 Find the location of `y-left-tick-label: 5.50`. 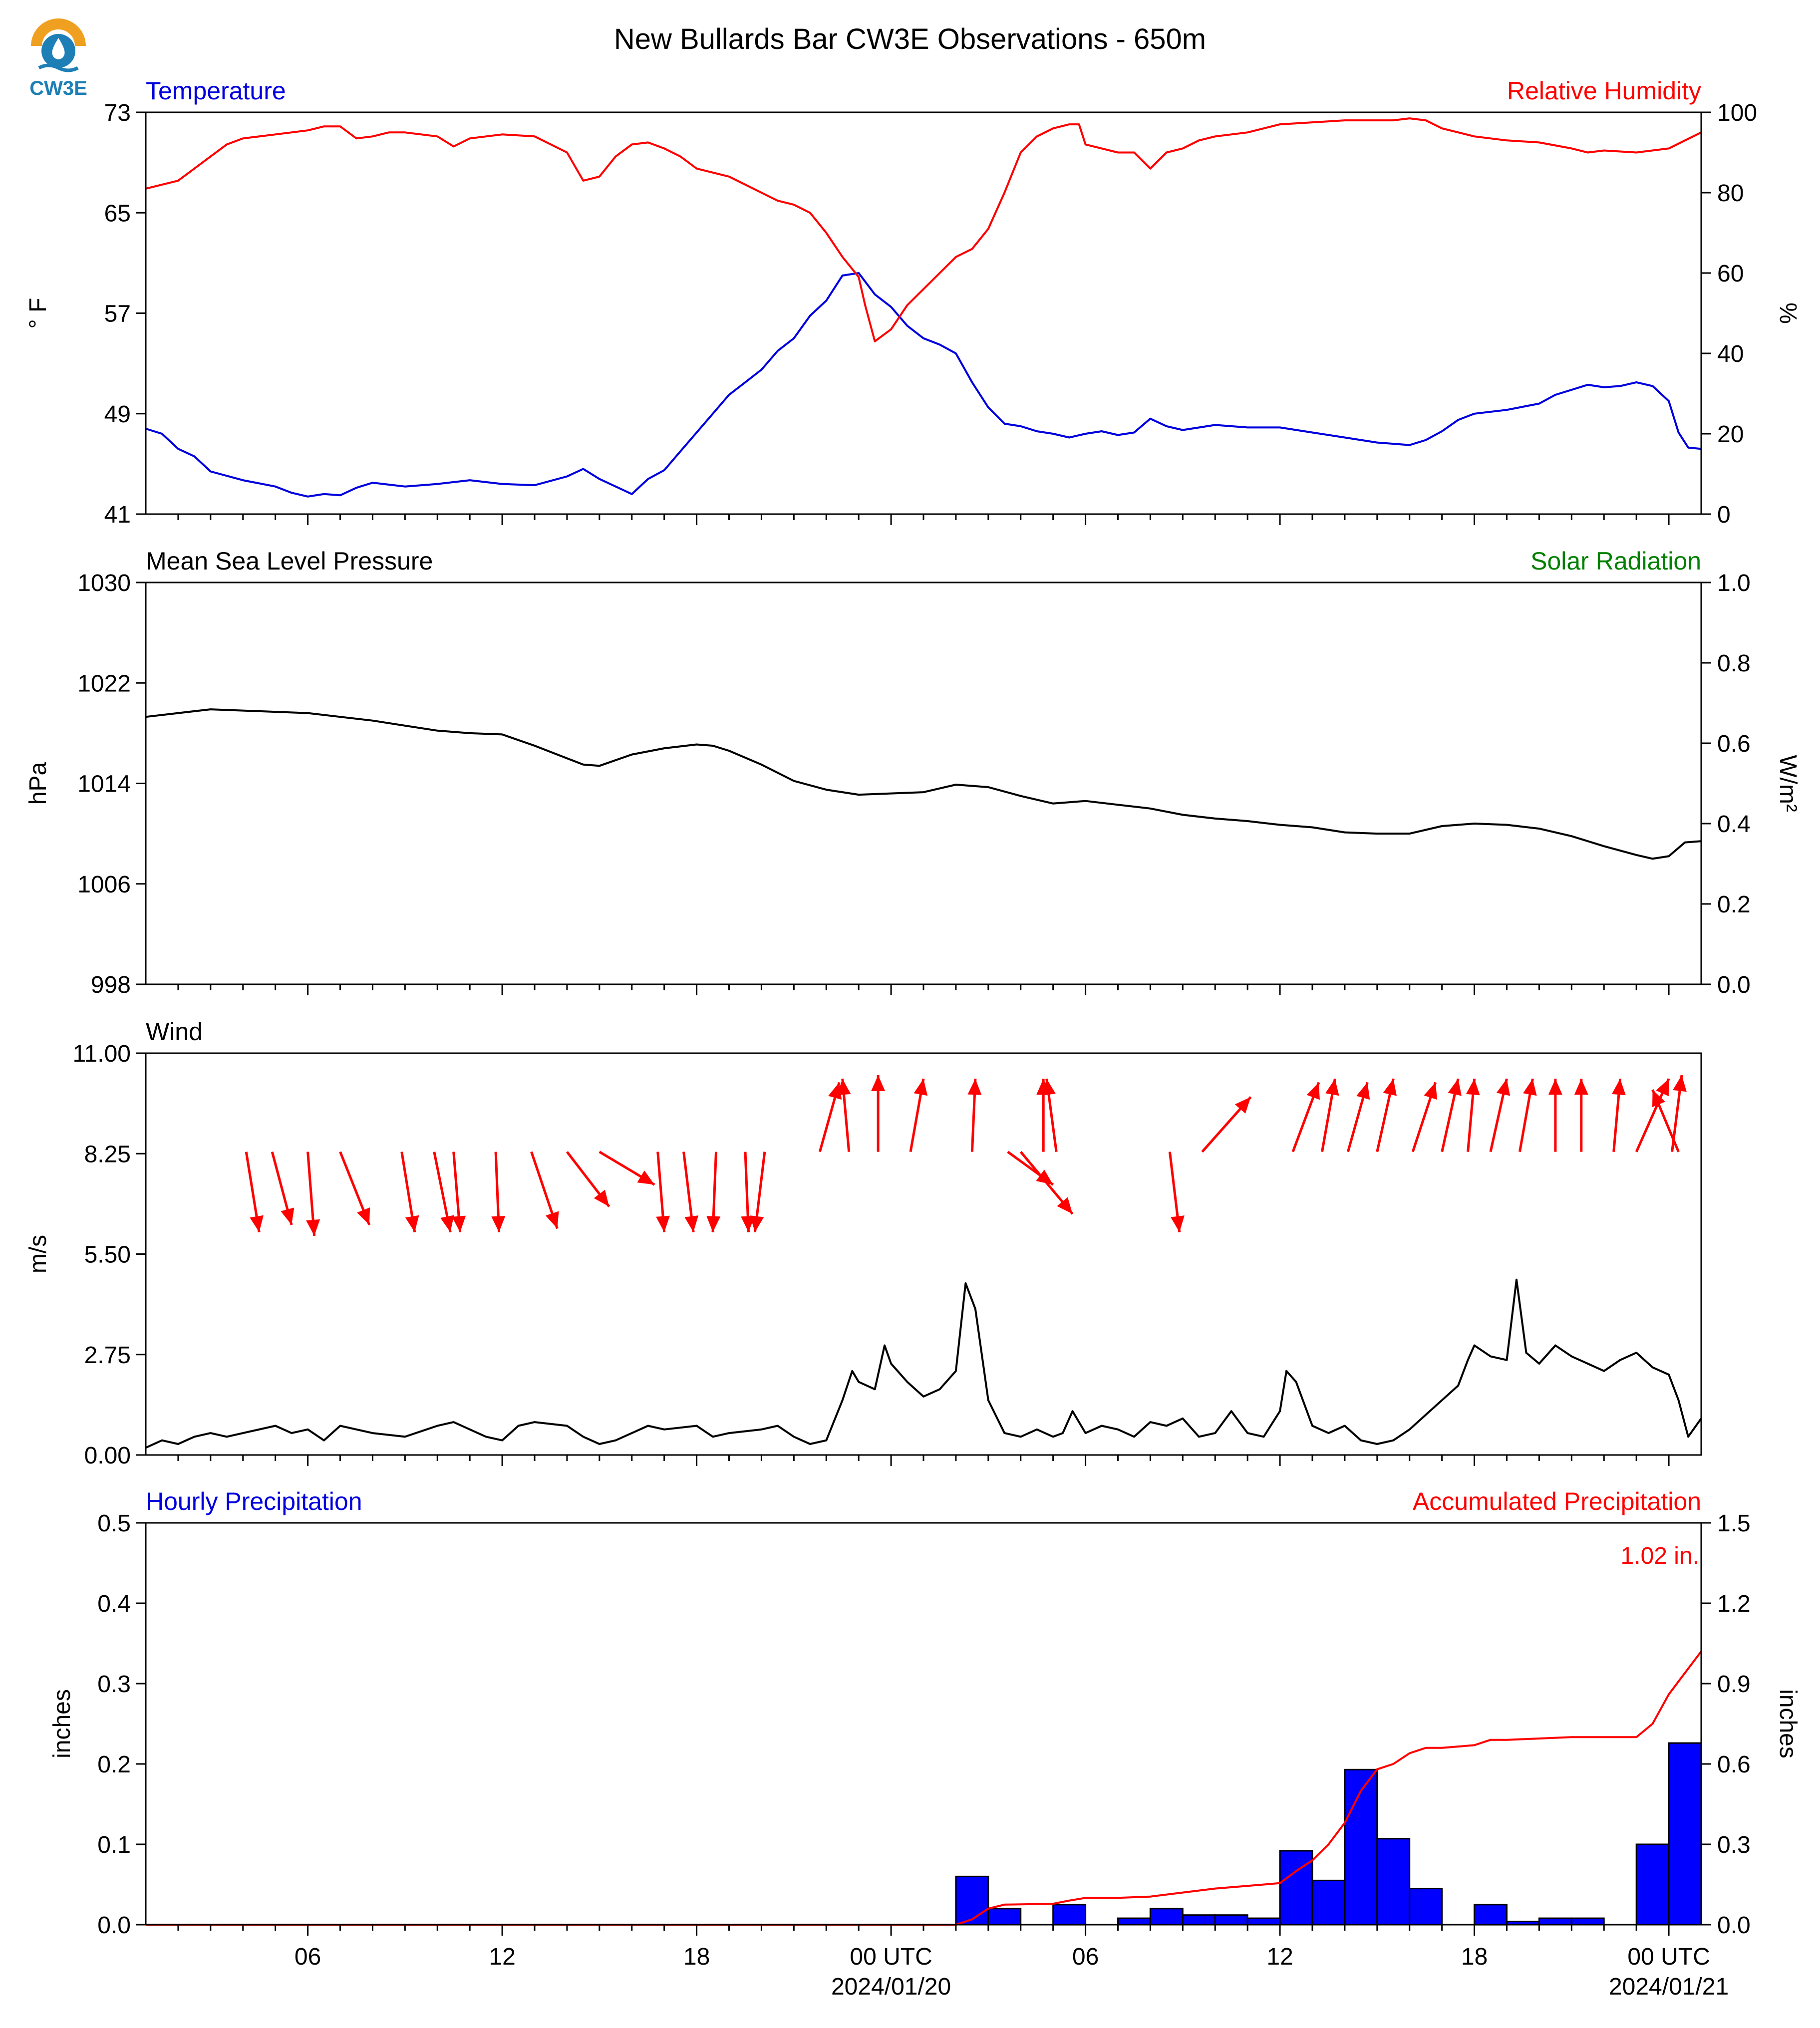

y-left-tick-label: 5.50 is located at coordinates (107, 1255).